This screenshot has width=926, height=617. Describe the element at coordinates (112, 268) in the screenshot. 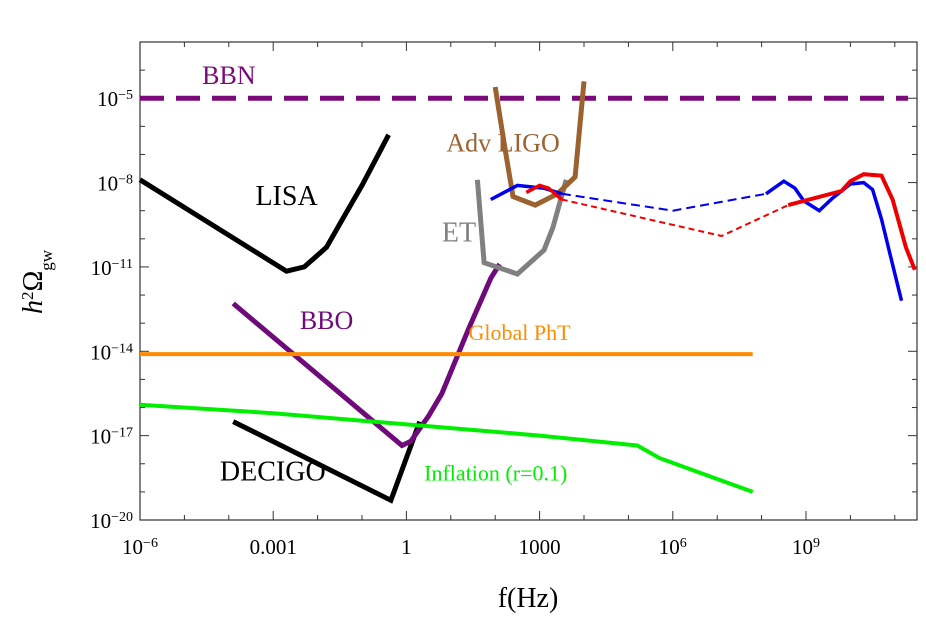

I see `y-tick-label: 10⁻¹¹` at that location.